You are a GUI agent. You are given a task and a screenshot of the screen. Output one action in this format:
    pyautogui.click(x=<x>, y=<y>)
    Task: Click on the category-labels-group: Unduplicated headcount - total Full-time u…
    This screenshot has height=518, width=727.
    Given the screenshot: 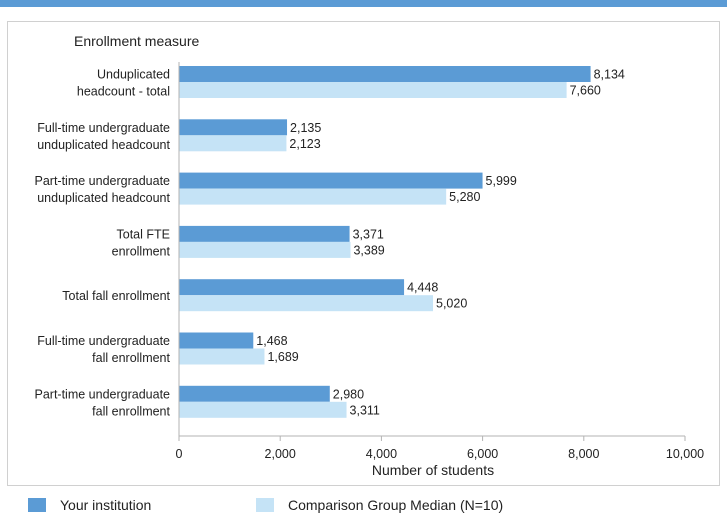 What is the action you would take?
    pyautogui.click(x=103, y=243)
    